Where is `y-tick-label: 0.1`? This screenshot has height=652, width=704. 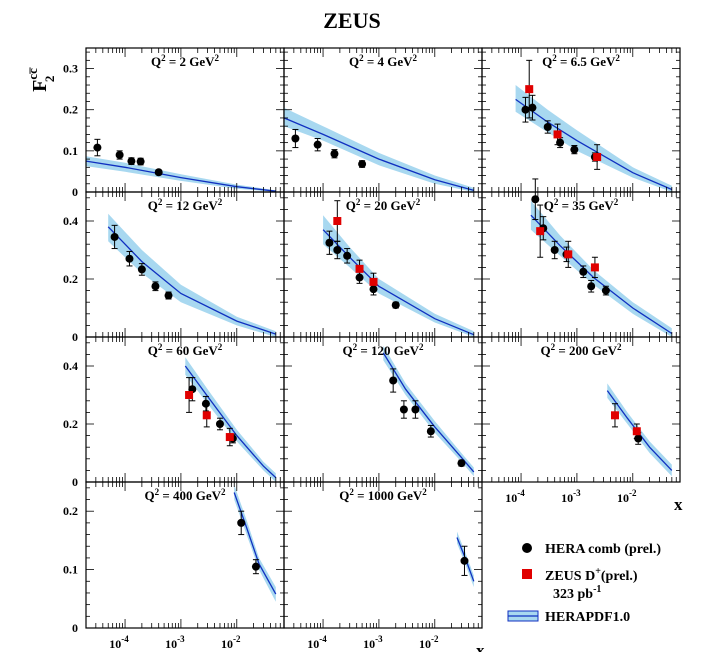
y-tick-label: 0.1 is located at coordinates (70, 570).